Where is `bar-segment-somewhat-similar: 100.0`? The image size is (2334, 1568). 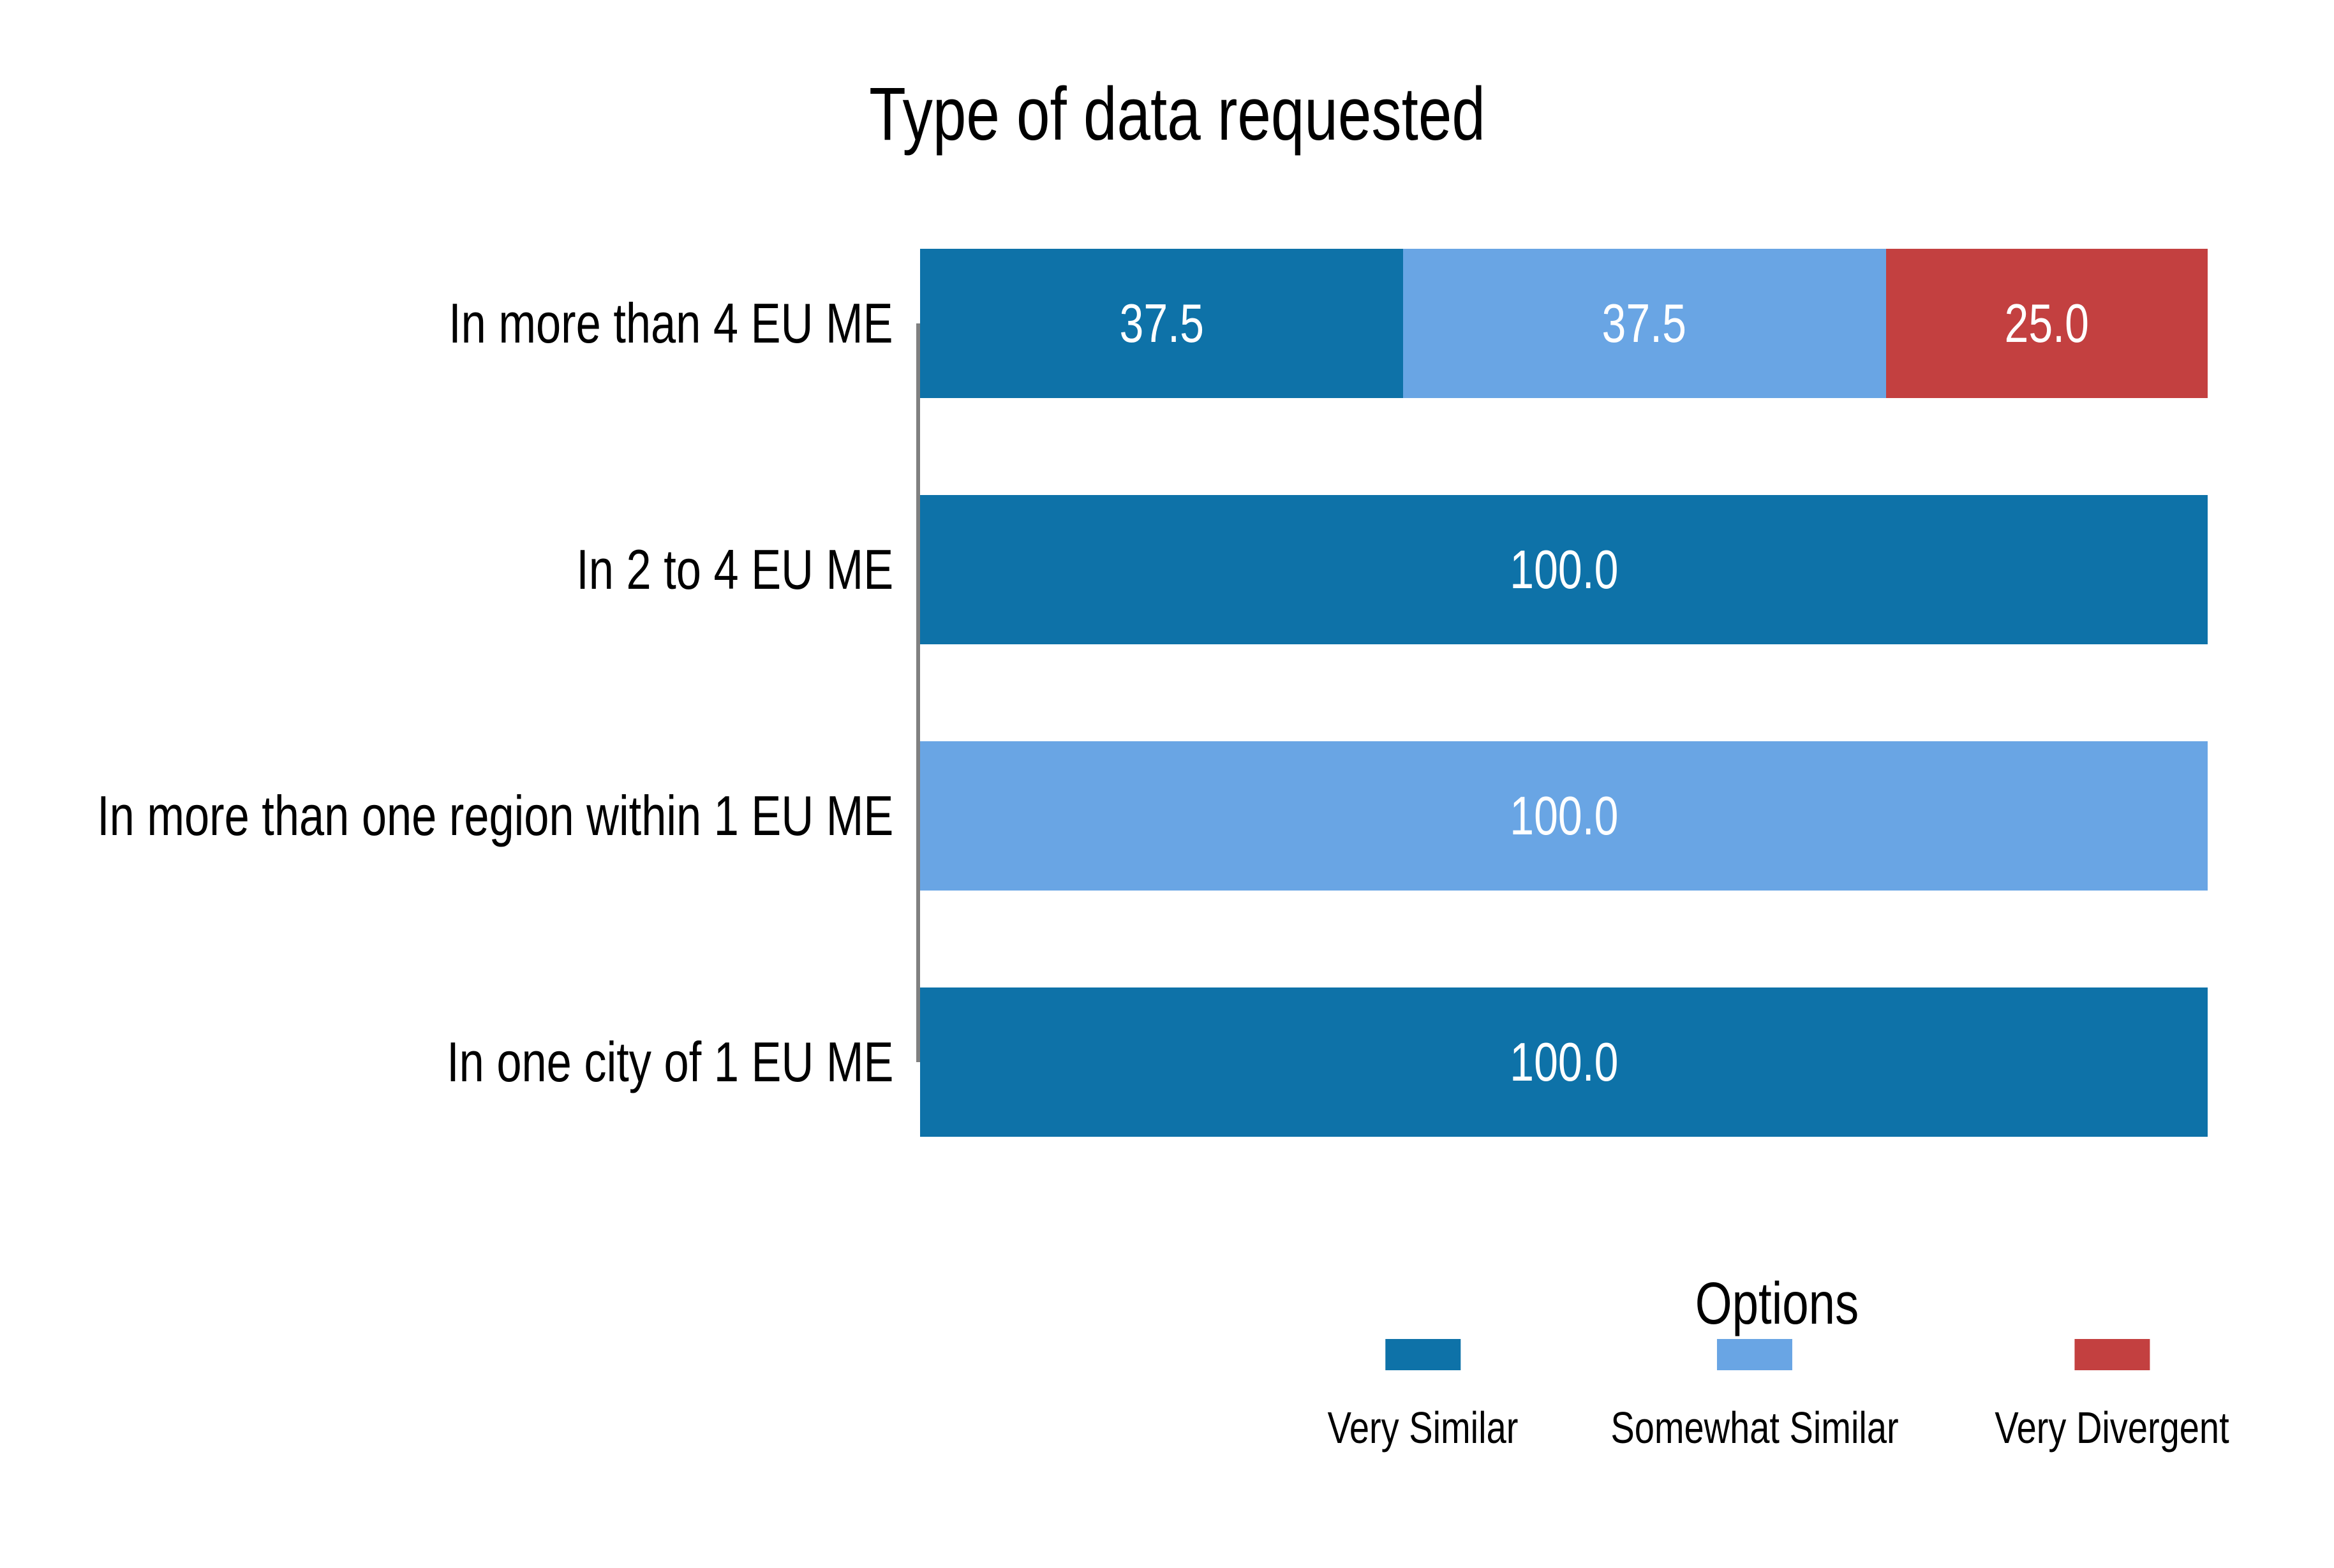 bar-segment-somewhat-similar: 100.0 is located at coordinates (1564, 816).